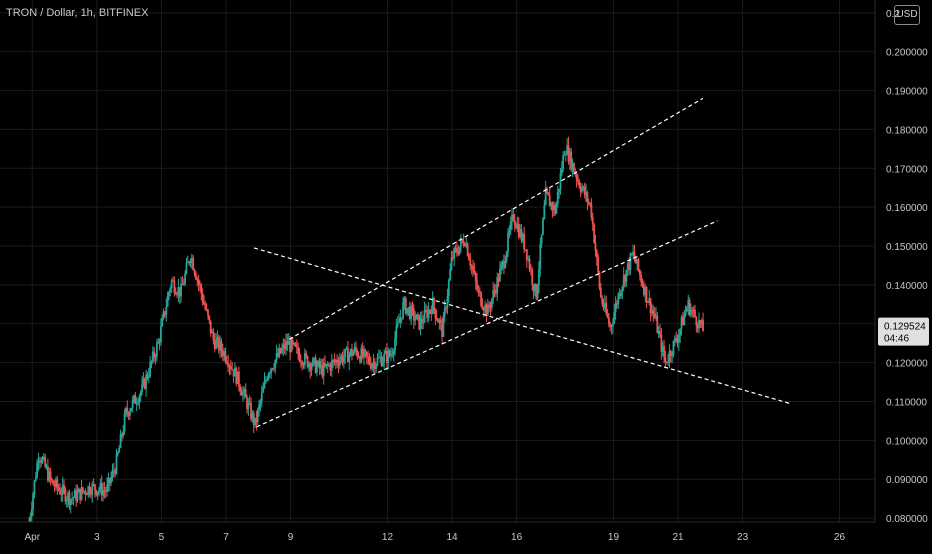  Describe the element at coordinates (97, 537) in the screenshot. I see `x-tick-label: 3` at that location.